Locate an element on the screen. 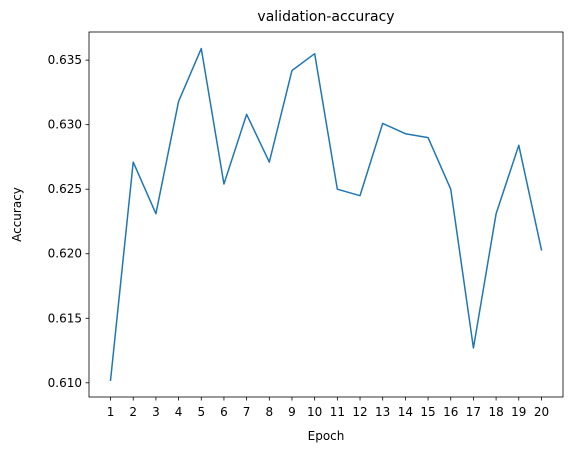  y-axis-label: Accuracy is located at coordinates (17, 214).